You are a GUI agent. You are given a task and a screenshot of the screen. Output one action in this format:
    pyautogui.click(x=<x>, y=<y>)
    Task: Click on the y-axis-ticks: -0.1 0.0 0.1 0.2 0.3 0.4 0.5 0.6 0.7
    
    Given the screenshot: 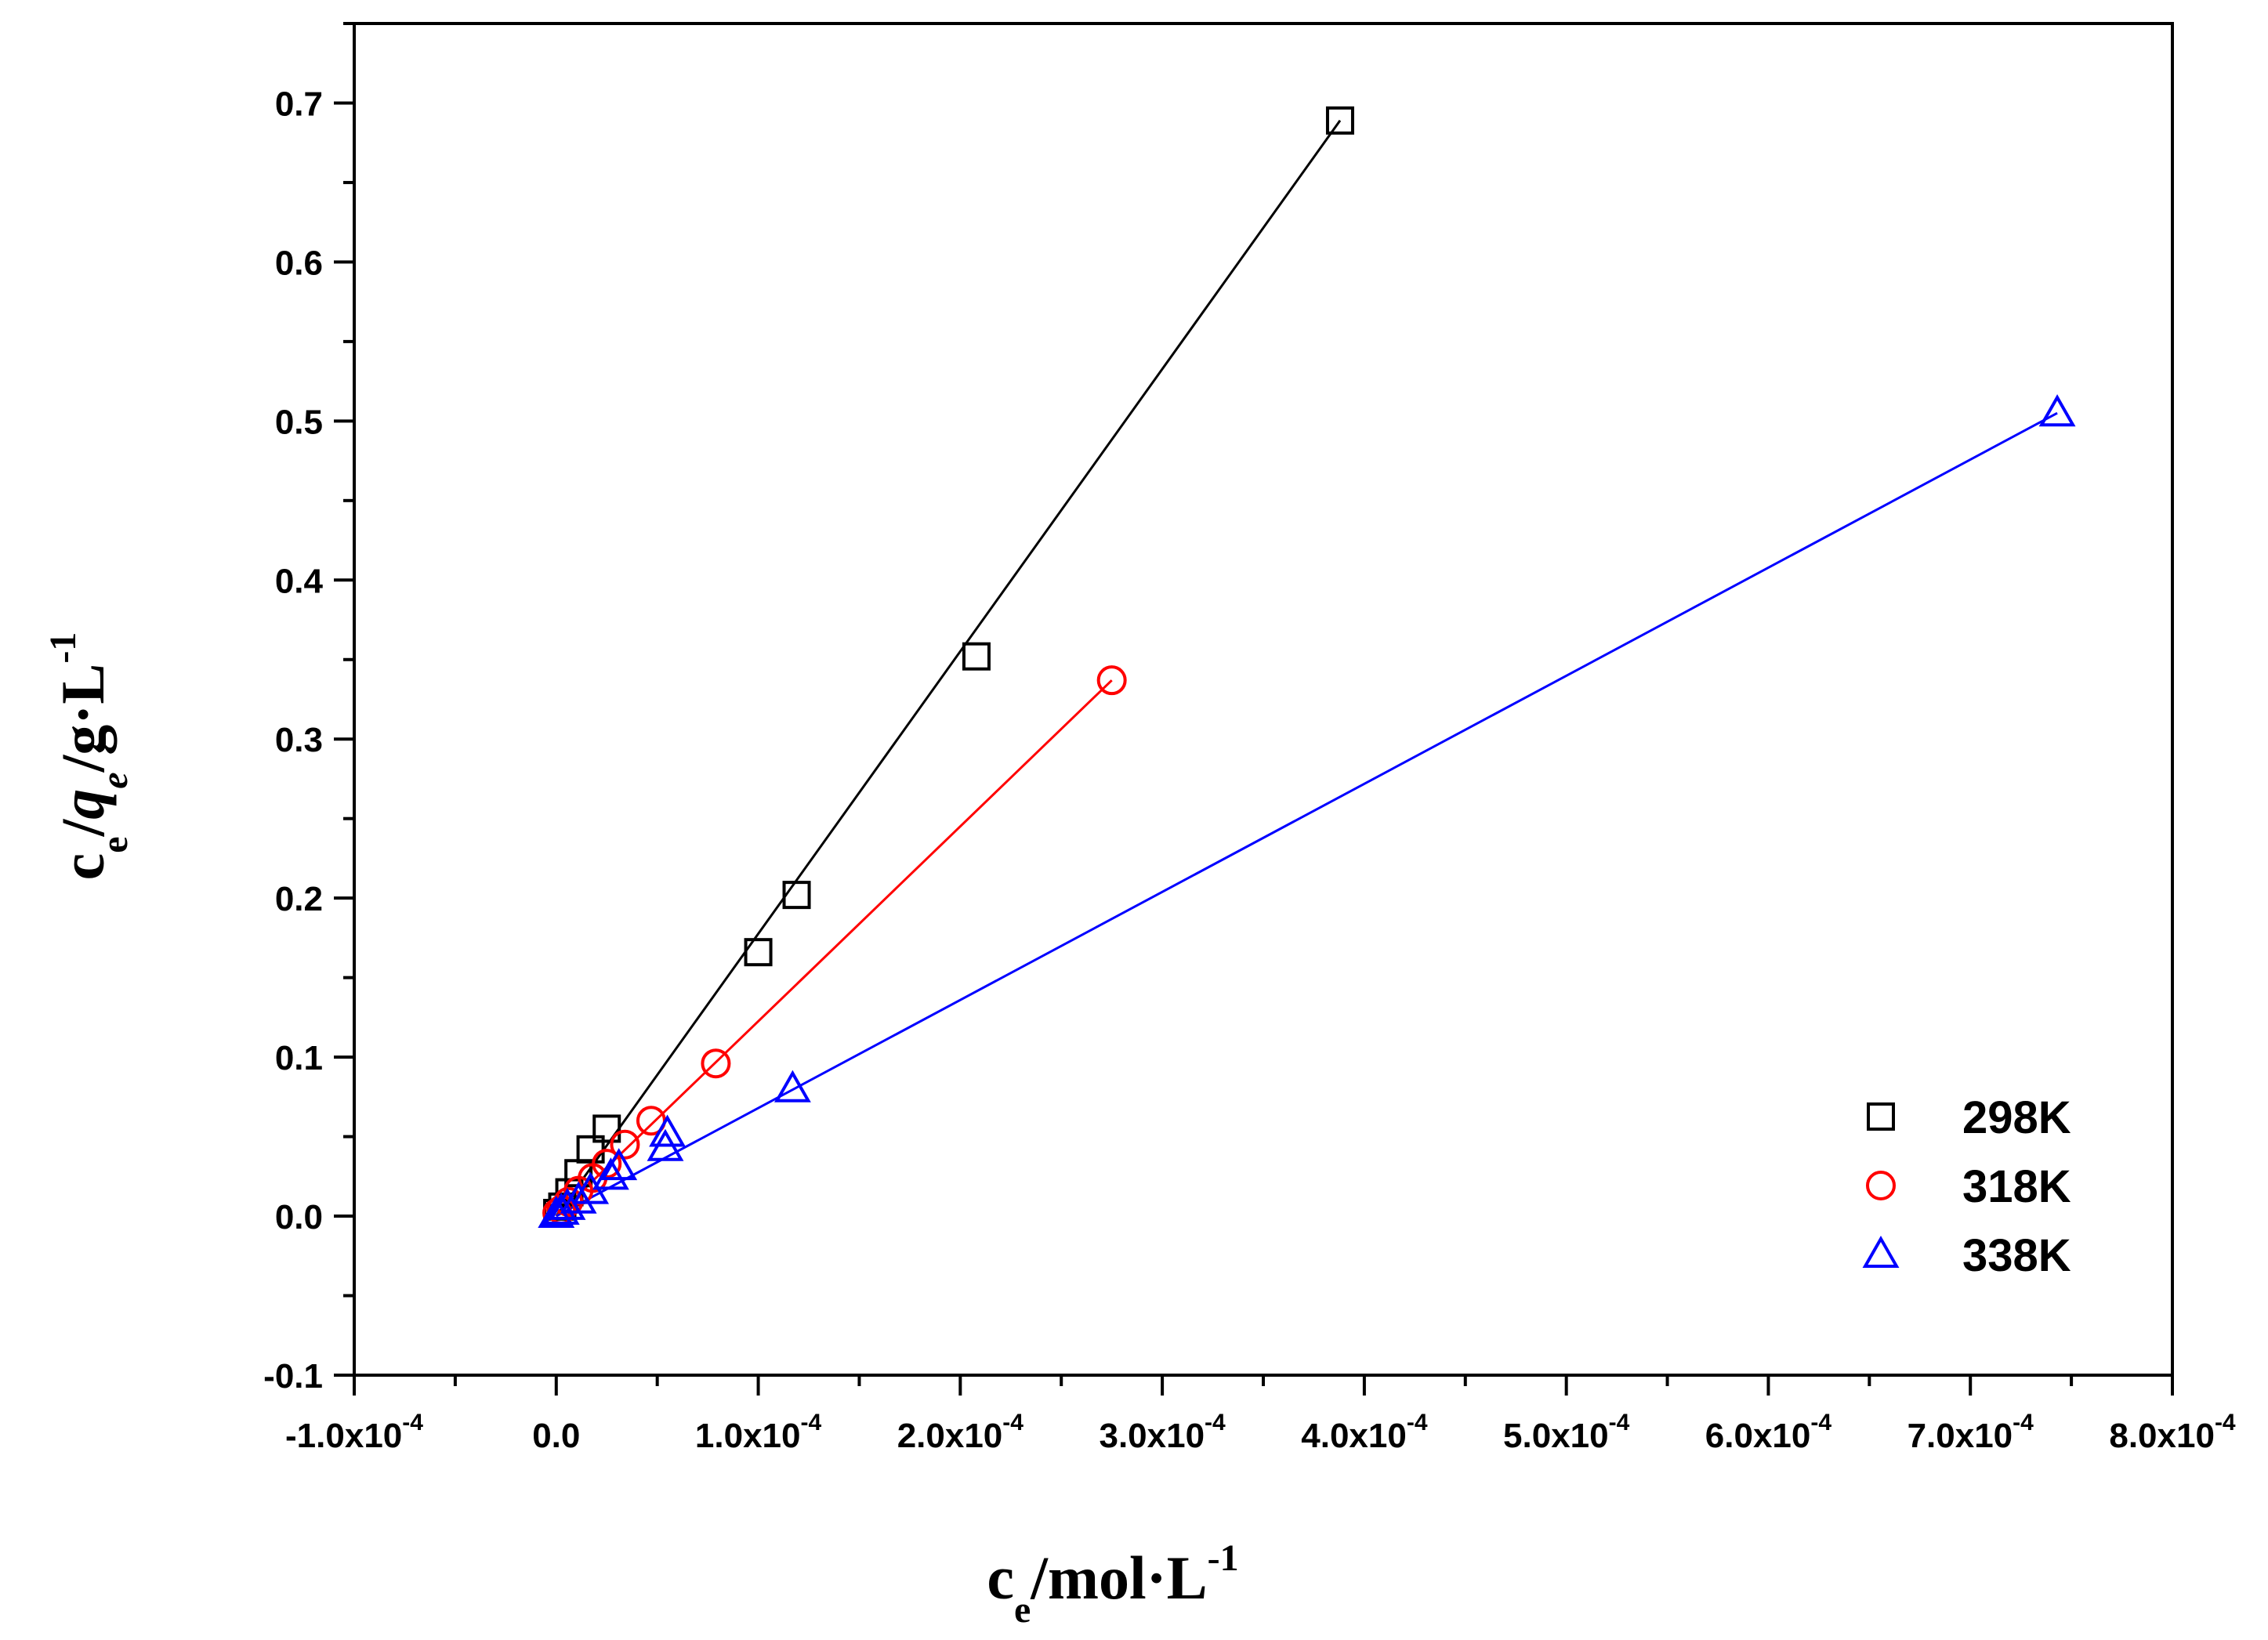 What is the action you would take?
    pyautogui.click(x=308, y=709)
    